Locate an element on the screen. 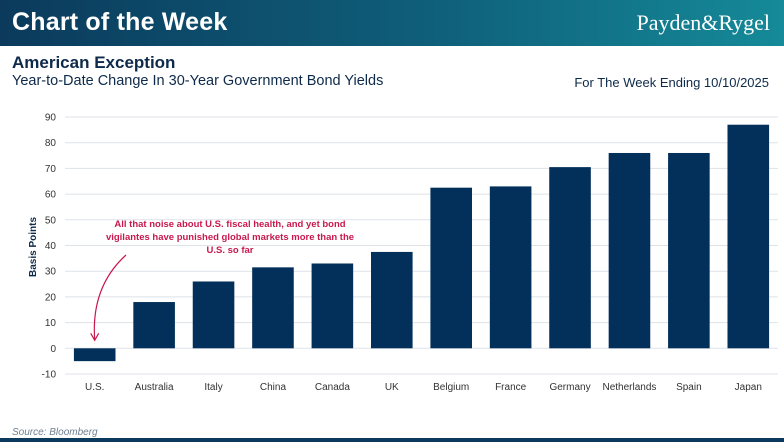 The image size is (784, 442). annotation-arrow-line is located at coordinates (110, 297).